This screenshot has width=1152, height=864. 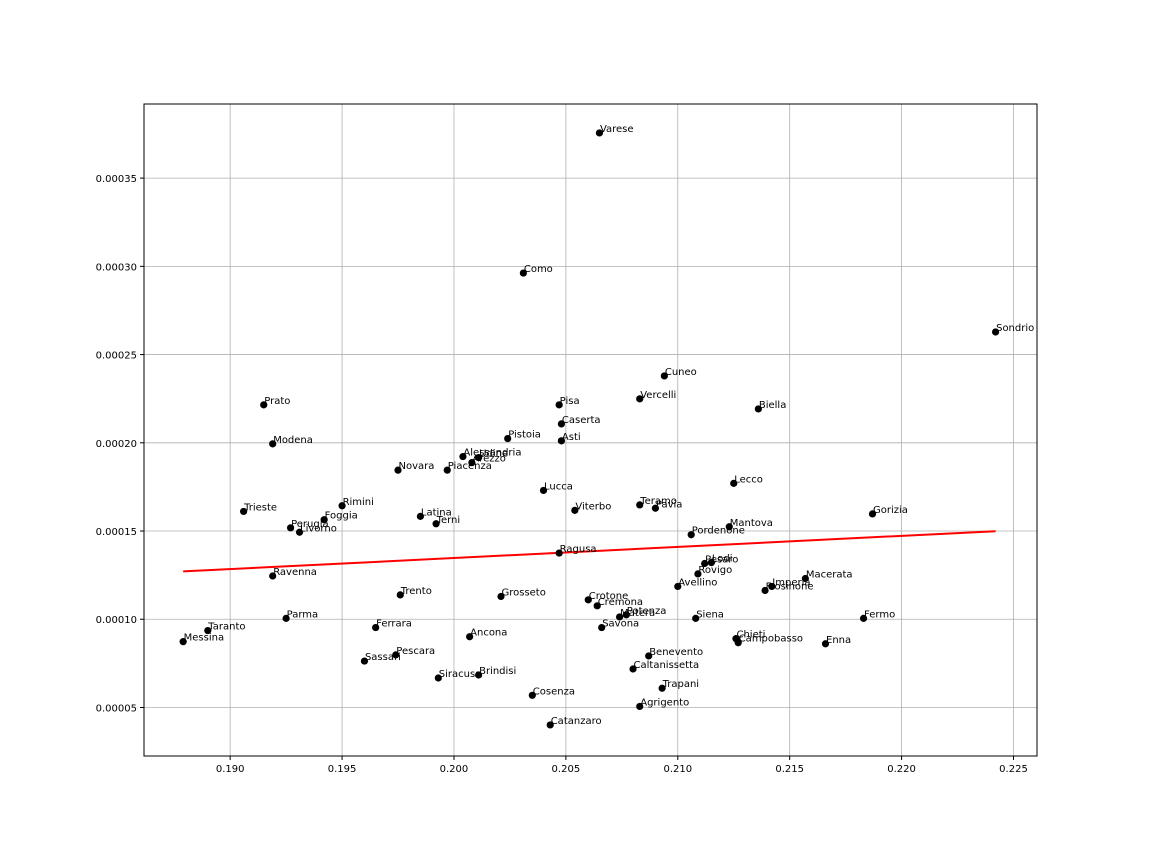 What do you see at coordinates (116, 532) in the screenshot?
I see `y-tick-label: 0.00015` at bounding box center [116, 532].